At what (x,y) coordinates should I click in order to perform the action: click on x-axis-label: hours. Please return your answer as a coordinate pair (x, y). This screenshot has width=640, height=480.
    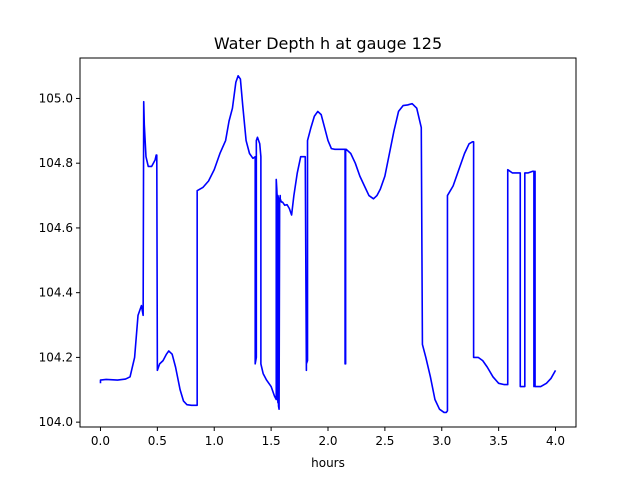
    Looking at the image, I should click on (328, 463).